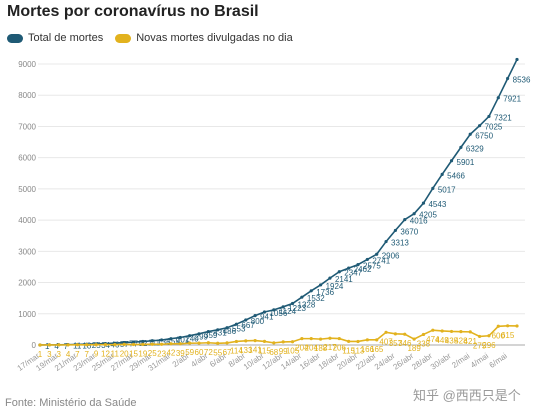 Image resolution: width=544 pixels, height=417 pixels. What do you see at coordinates (227, 352) in the screenshot?
I see `data-label: 67` at bounding box center [227, 352].